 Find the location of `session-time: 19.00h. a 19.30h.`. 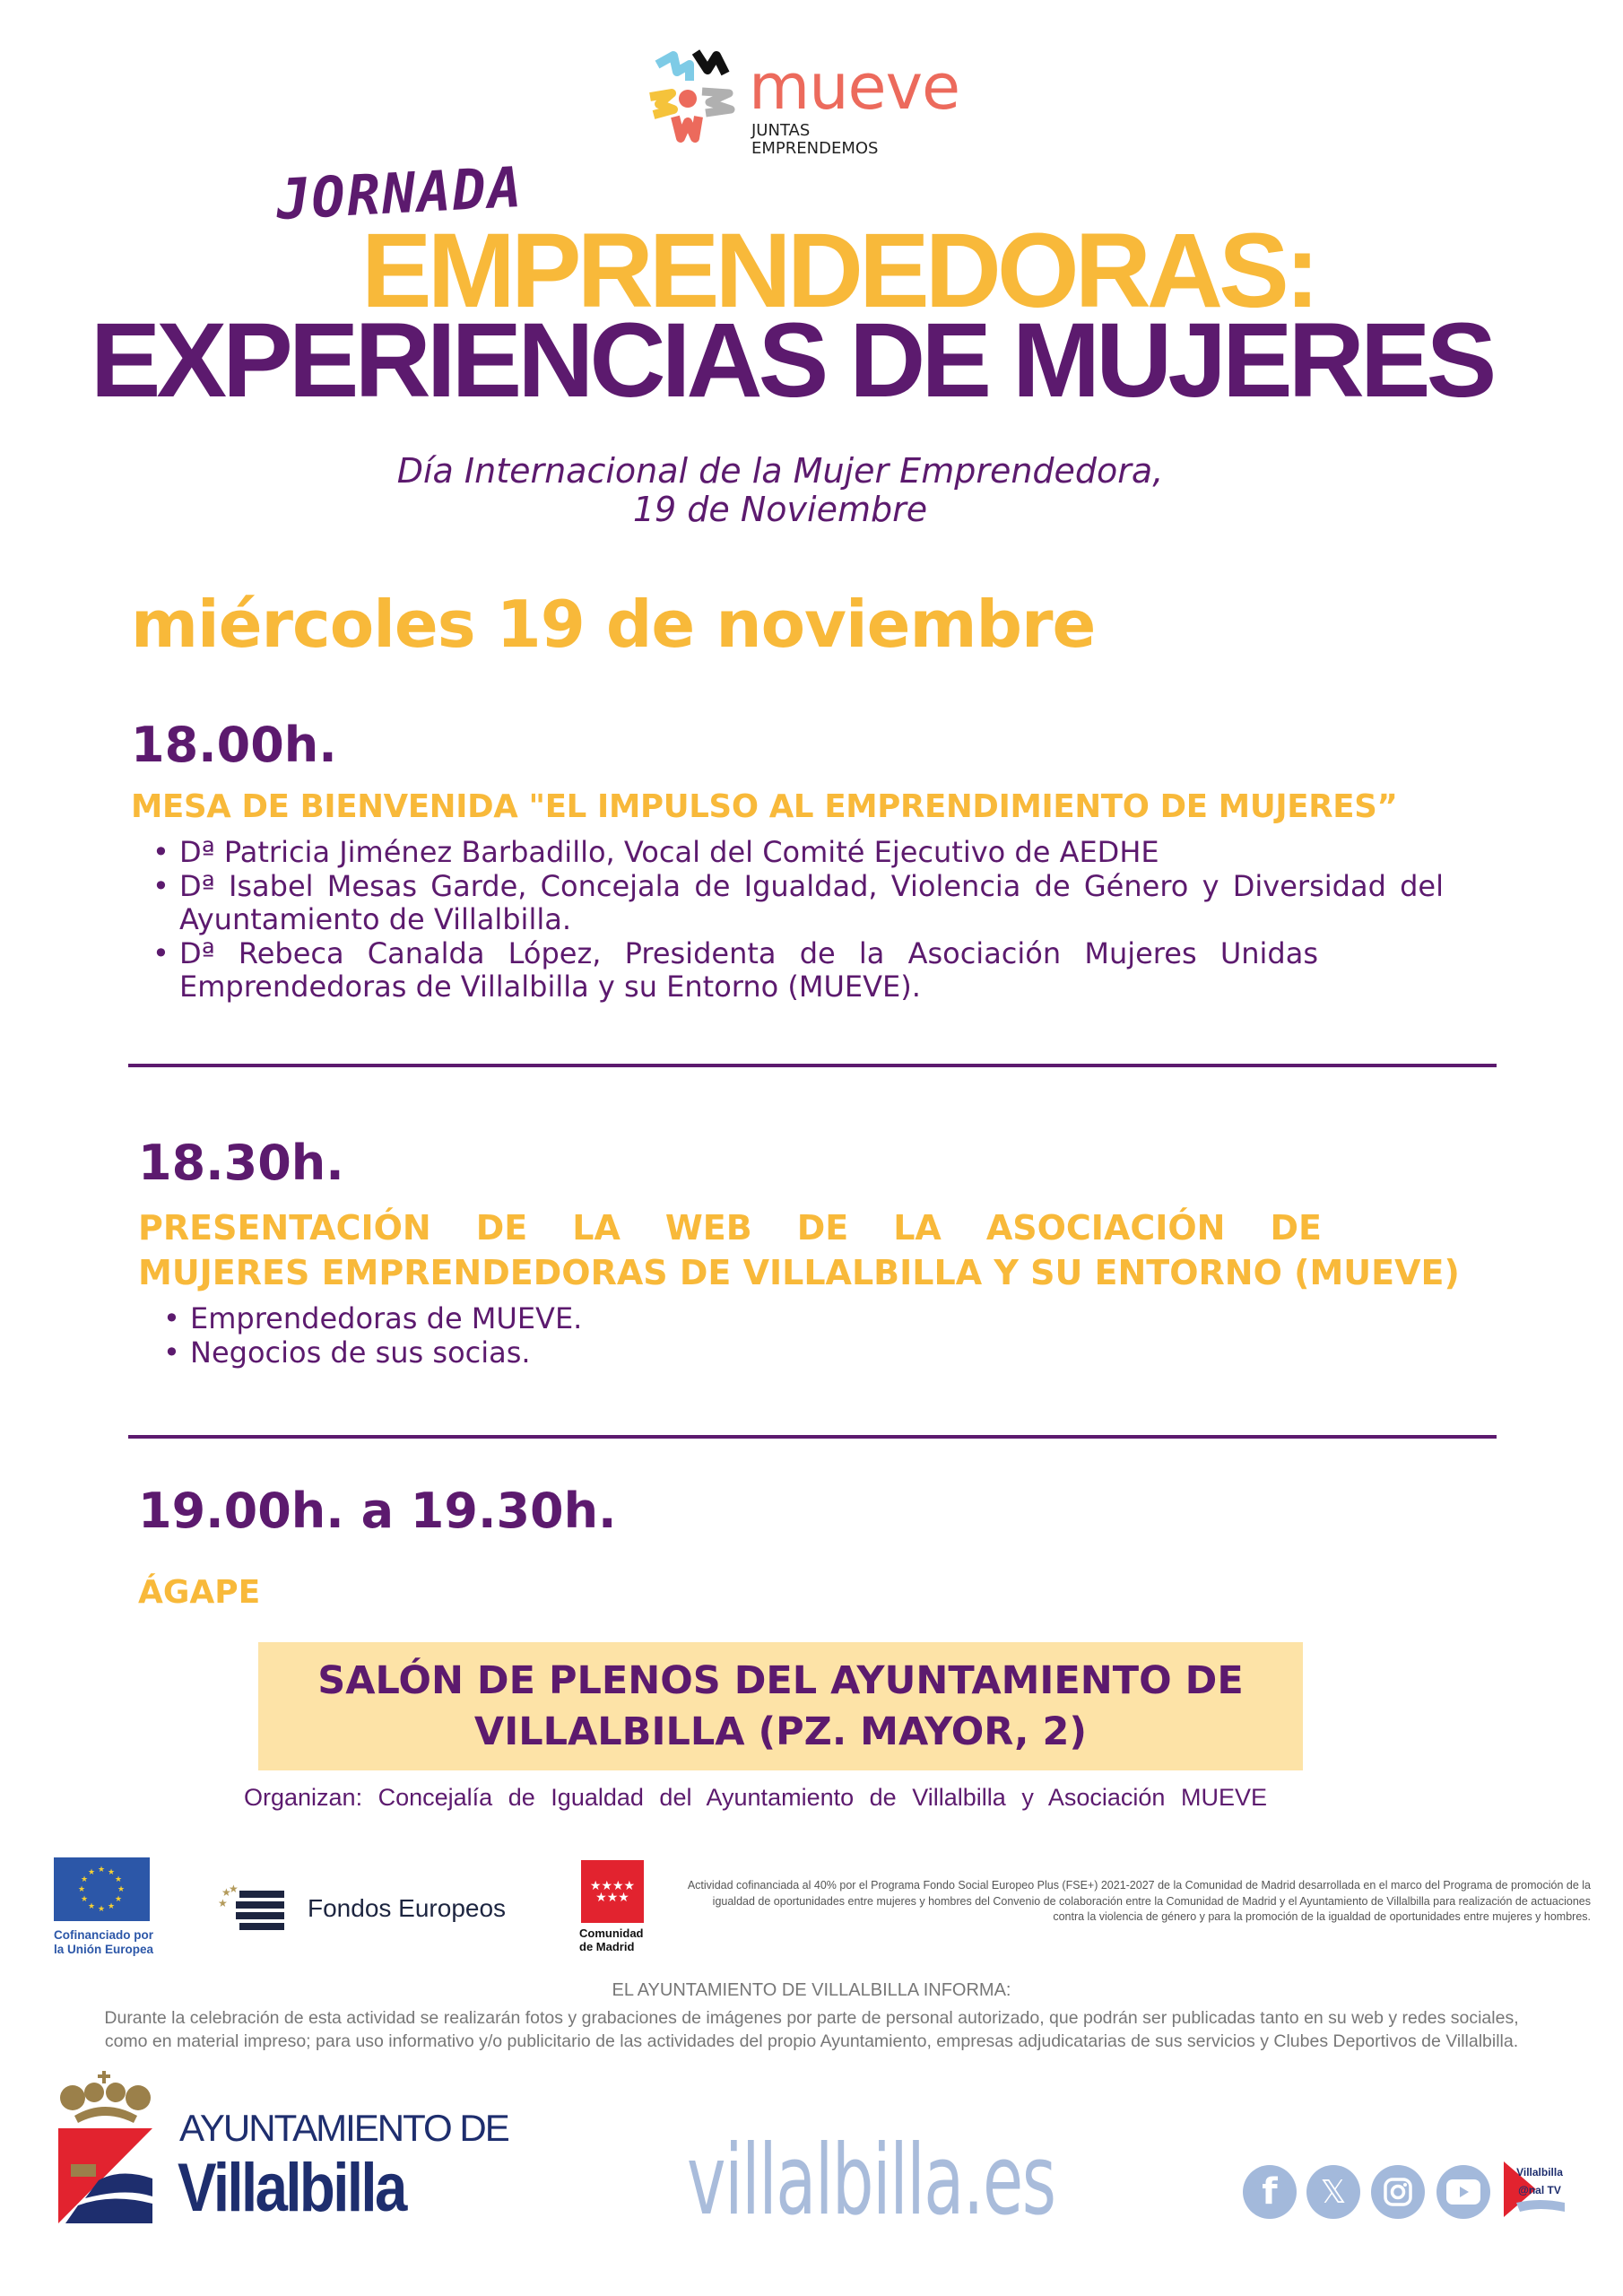

session-time: 19.00h. a 19.30h. is located at coordinates (377, 1511).